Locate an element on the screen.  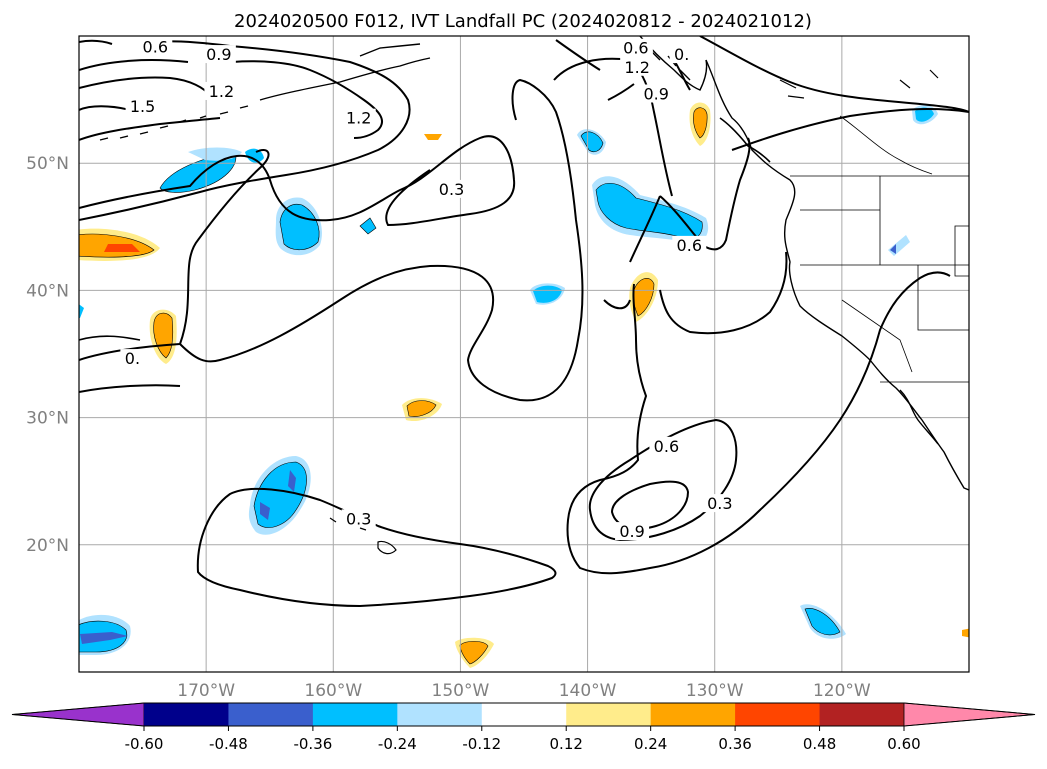
lon-tick-label: 170°W is located at coordinates (206, 691).